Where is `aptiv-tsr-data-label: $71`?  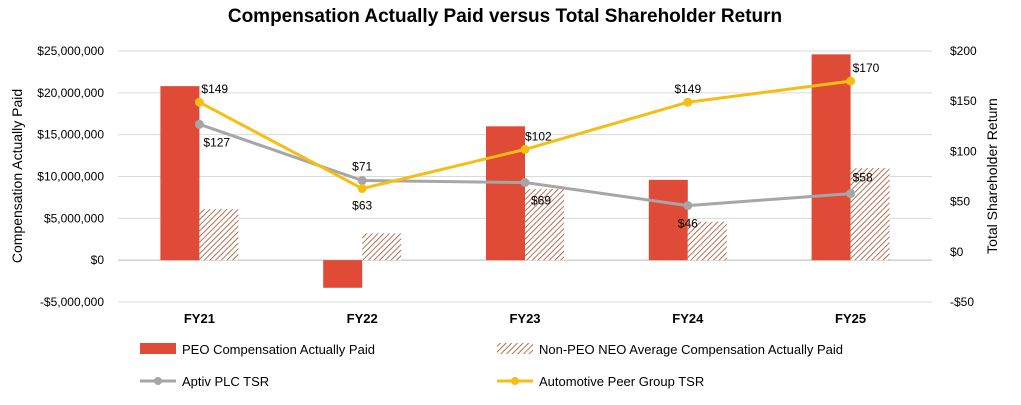 aptiv-tsr-data-label: $71 is located at coordinates (362, 167).